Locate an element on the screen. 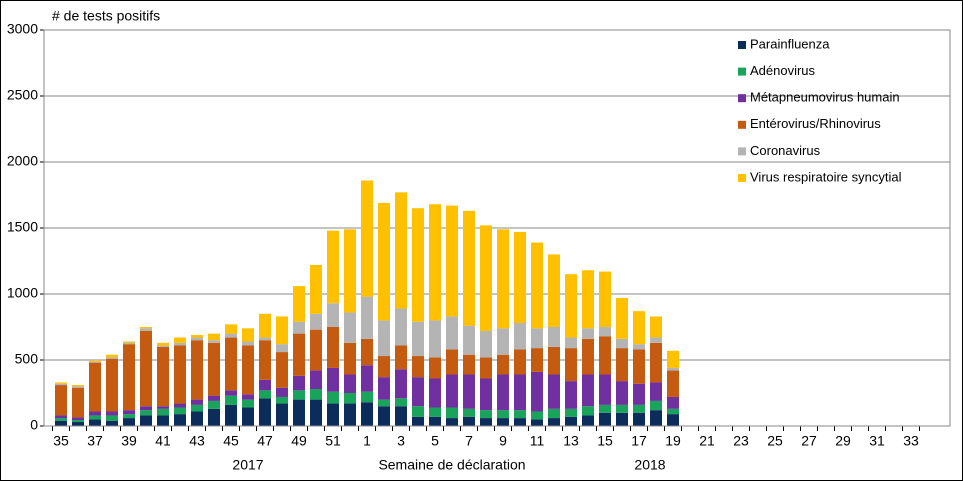 This screenshot has width=963, height=481. x-tick-label: 1 is located at coordinates (367, 441).